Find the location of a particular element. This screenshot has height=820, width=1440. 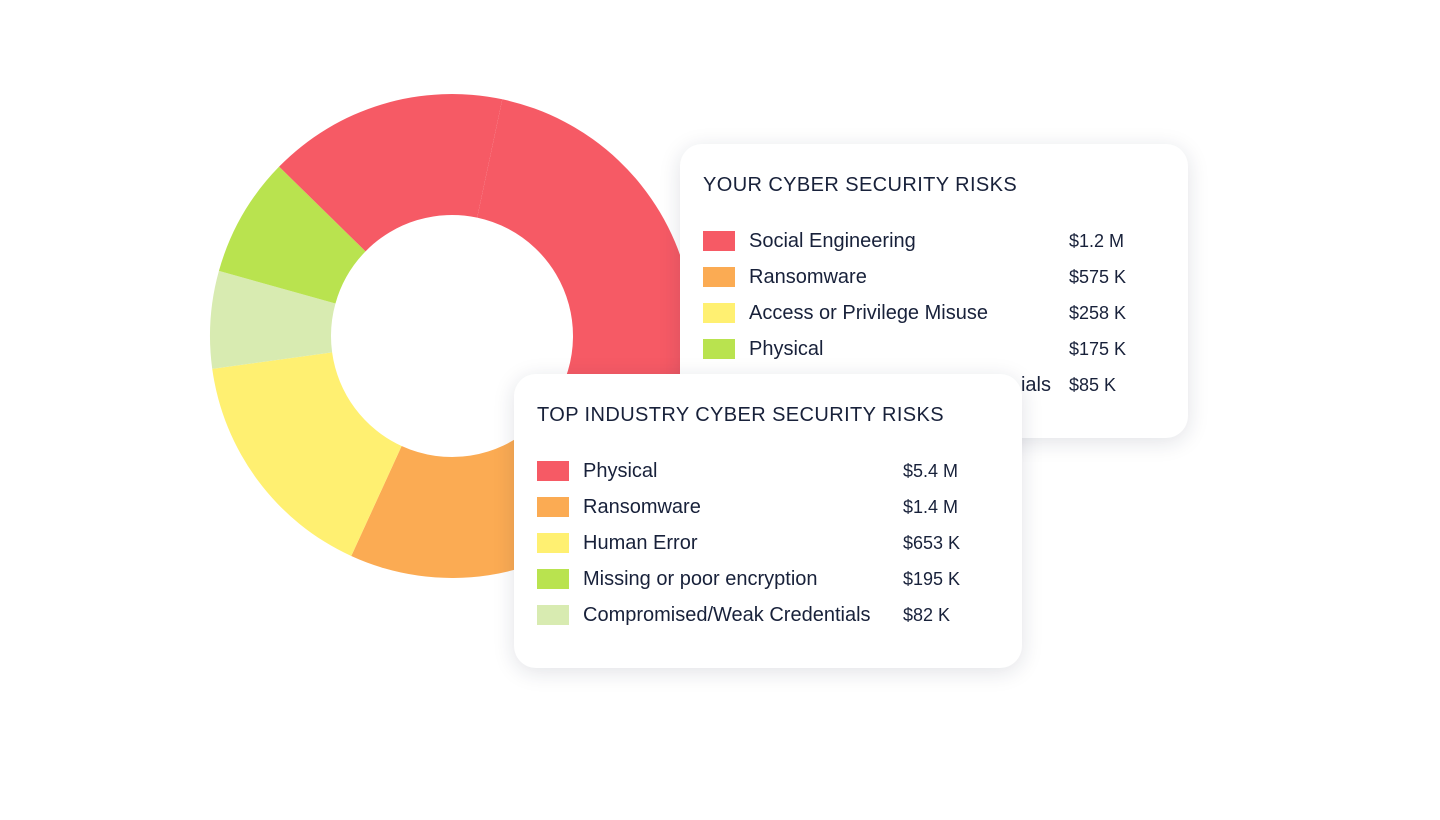

risk-label: Social Engineering is located at coordinates (832, 240).